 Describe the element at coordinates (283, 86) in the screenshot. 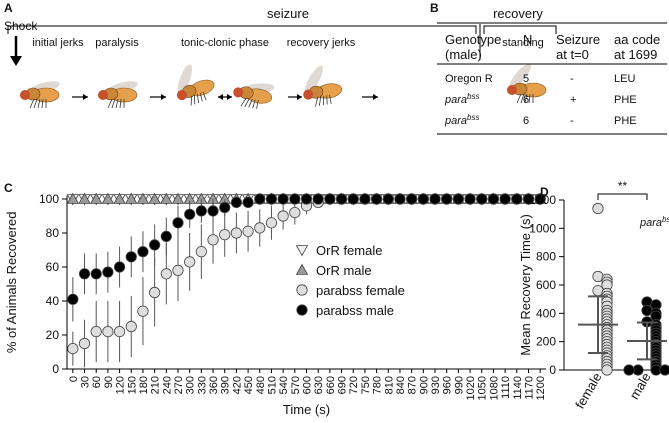

I see `fly-illustrations` at that location.